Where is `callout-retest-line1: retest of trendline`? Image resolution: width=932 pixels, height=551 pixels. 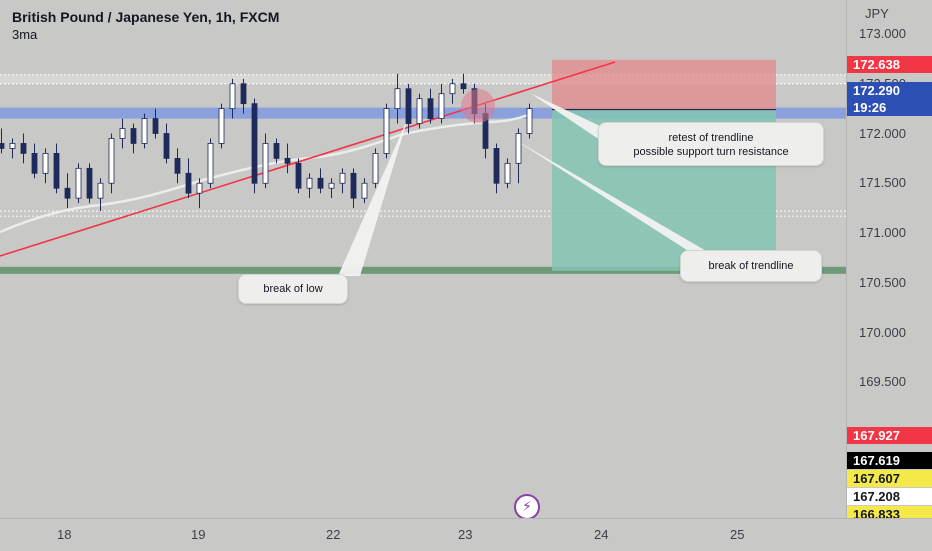 callout-retest-line1: retest of trendline is located at coordinates (711, 138).